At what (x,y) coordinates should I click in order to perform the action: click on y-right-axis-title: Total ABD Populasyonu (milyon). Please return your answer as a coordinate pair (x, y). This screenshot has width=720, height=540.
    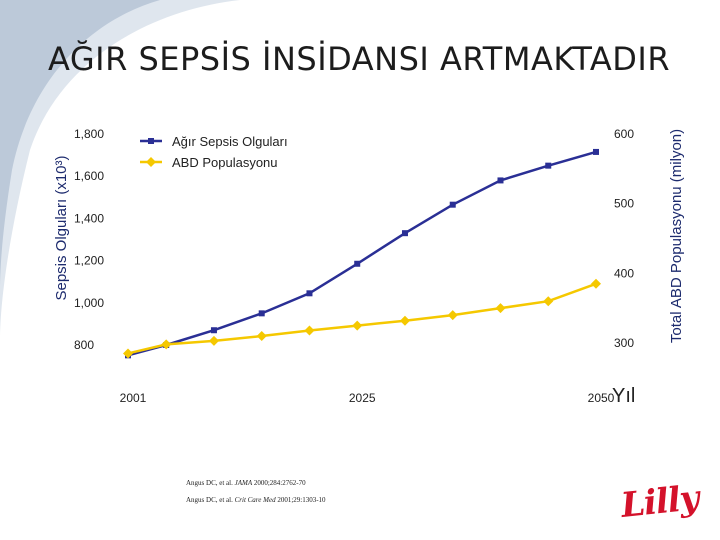
    Looking at the image, I should click on (676, 236).